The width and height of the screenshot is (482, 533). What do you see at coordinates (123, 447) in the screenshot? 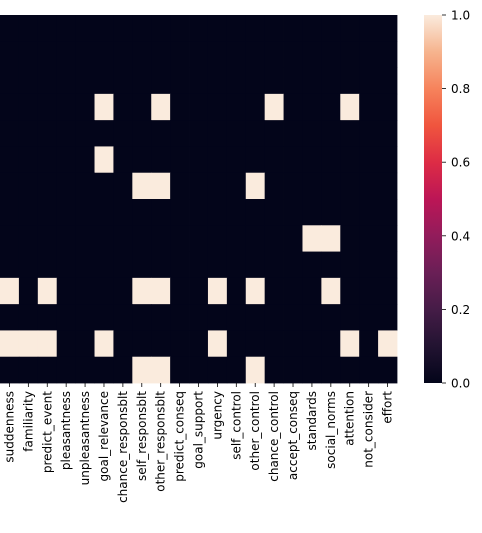
I see `x-tick-label: chance_responsblt` at bounding box center [123, 447].